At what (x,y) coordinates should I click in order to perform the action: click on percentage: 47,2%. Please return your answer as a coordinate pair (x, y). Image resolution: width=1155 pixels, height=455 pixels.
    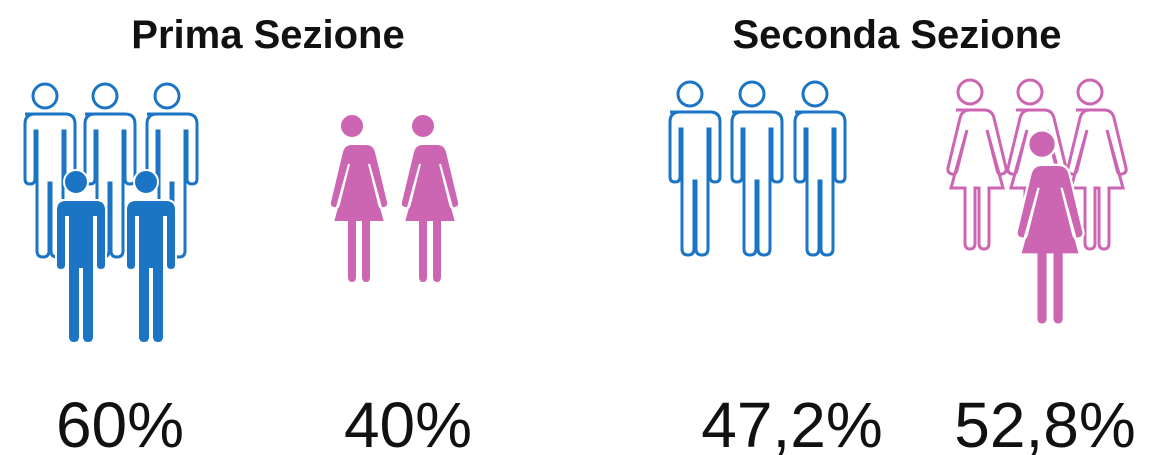
    Looking at the image, I should click on (791, 422).